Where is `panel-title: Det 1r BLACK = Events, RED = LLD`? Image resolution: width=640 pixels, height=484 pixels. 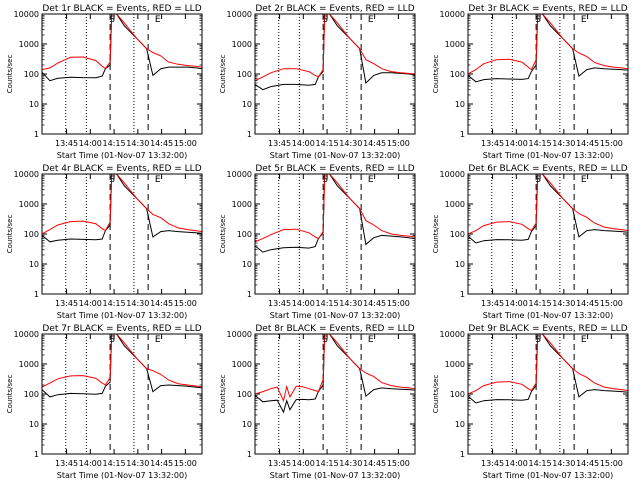 panel-title: Det 1r BLACK = Events, RED = LLD is located at coordinates (121, 9).